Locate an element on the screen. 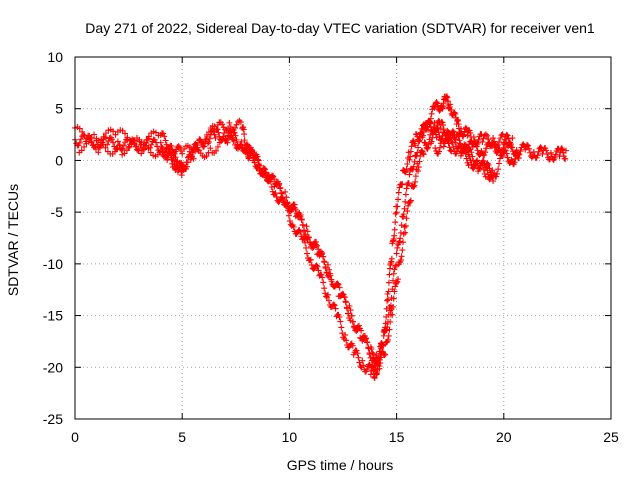 Image resolution: width=640 pixels, height=480 pixels. y-tick-label-5: 0 is located at coordinates (59, 160).